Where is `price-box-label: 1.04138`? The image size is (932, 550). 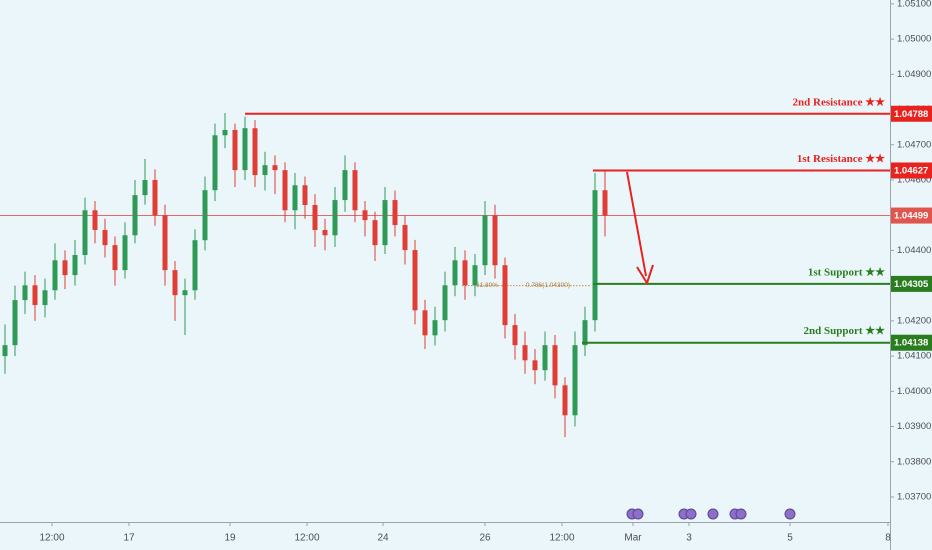
price-box-label: 1.04138 is located at coordinates (911, 343).